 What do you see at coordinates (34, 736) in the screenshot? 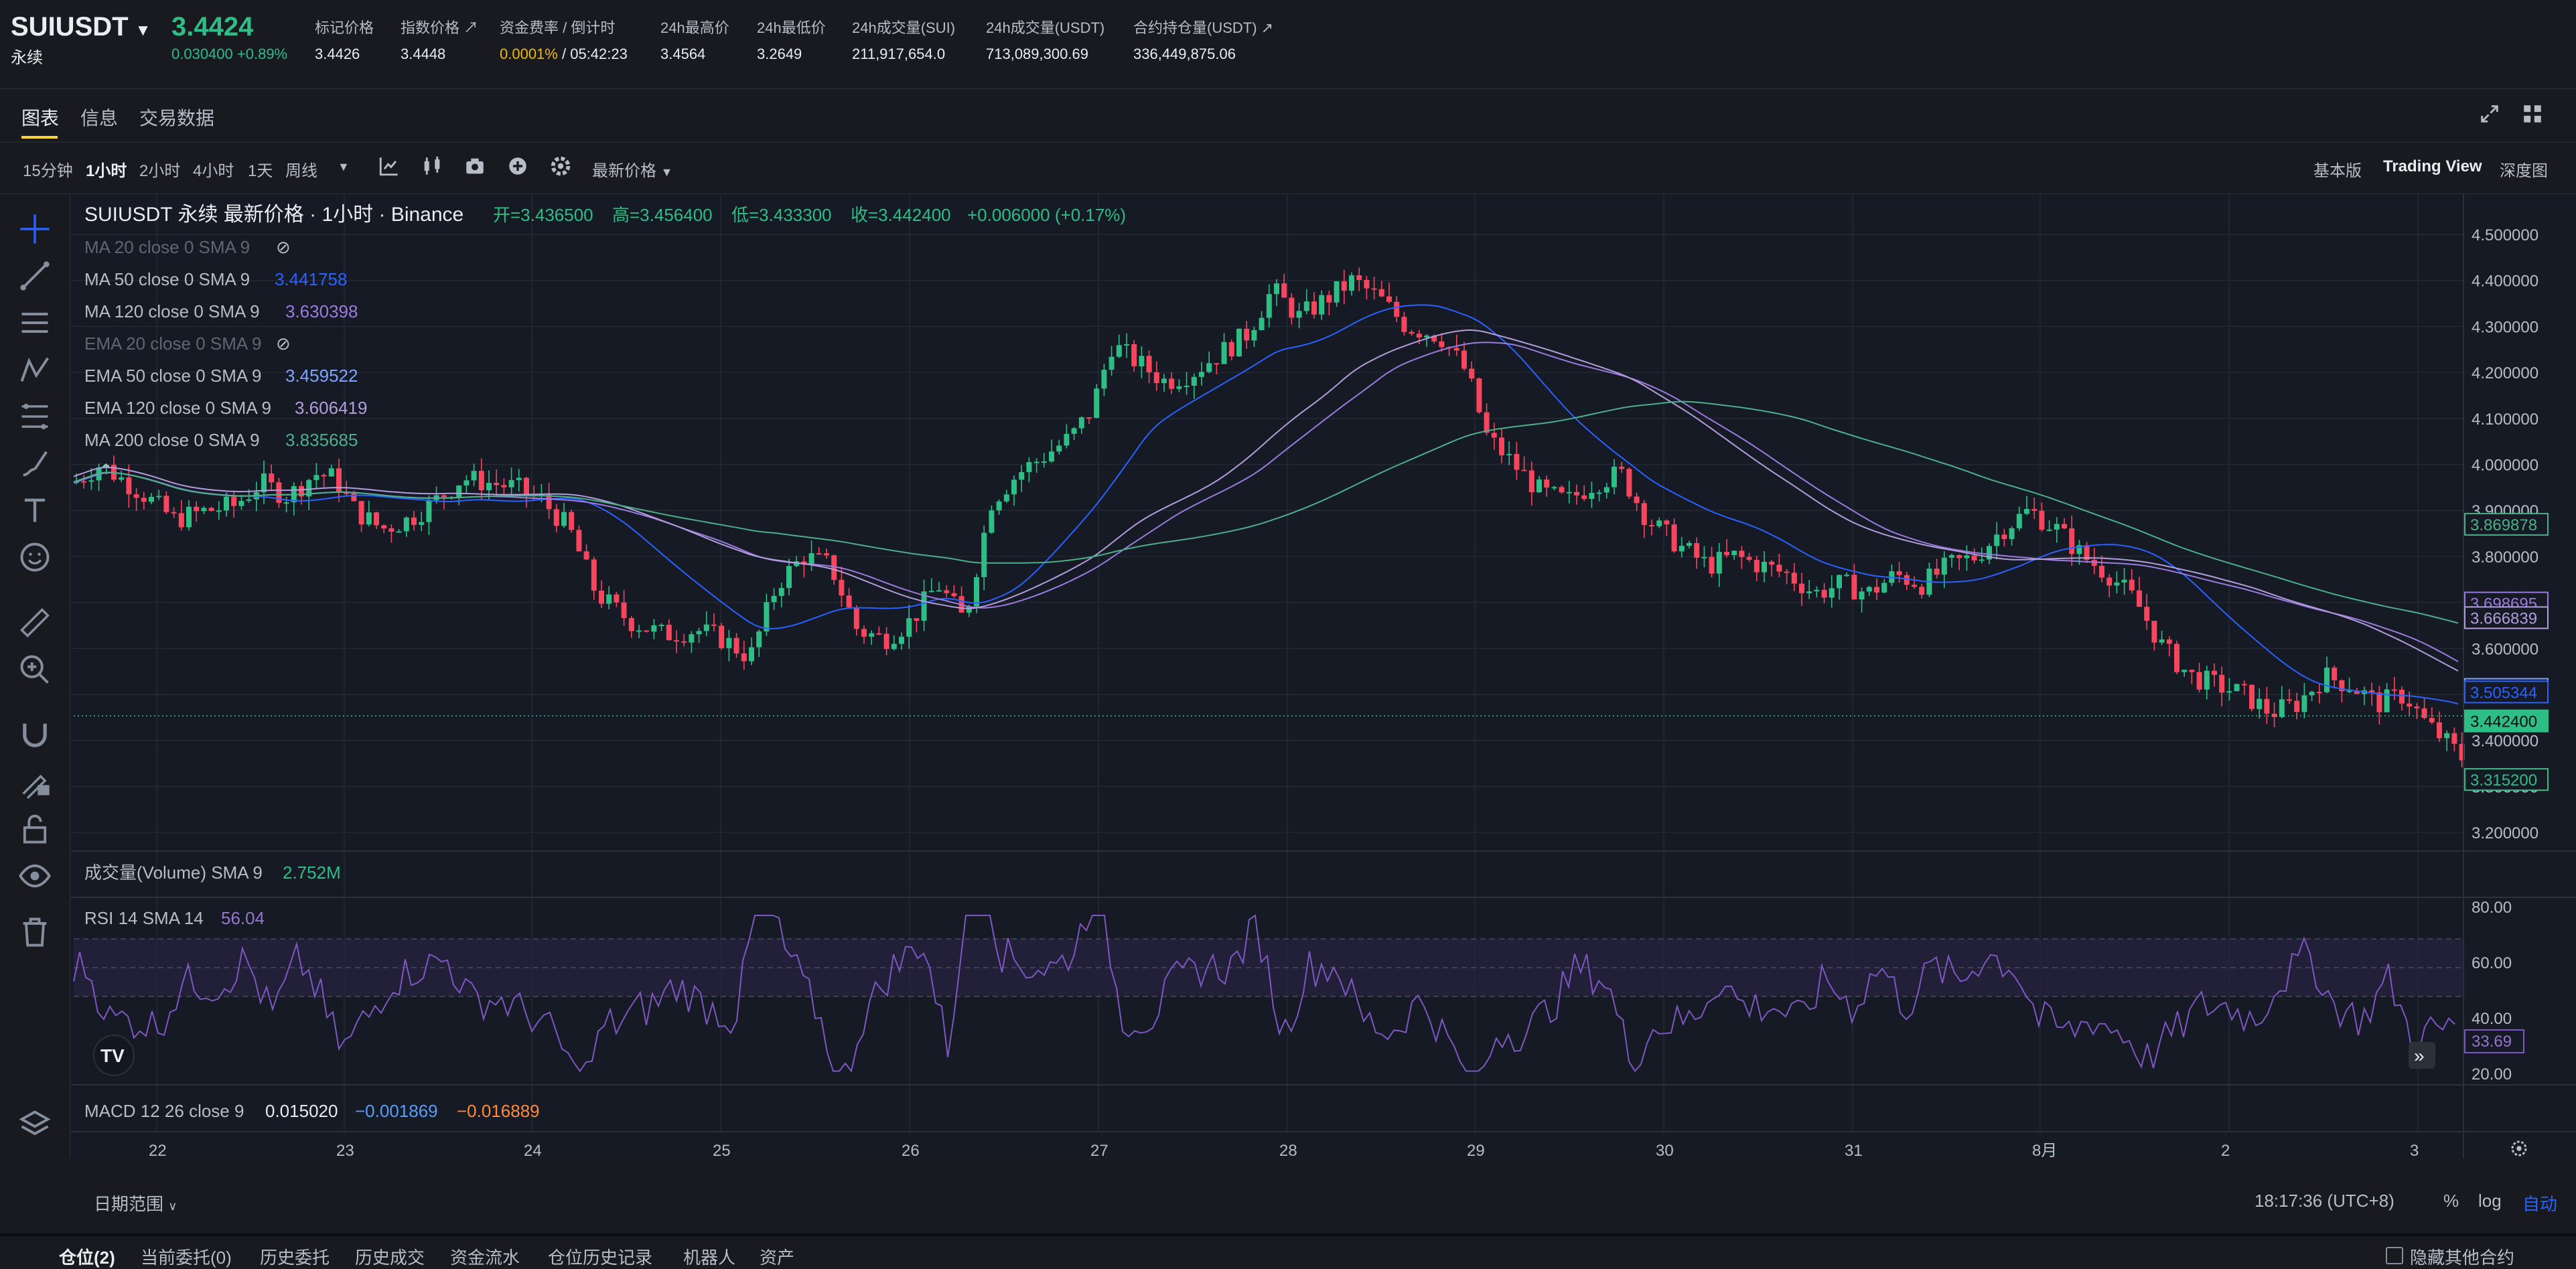
I see `magnet-icon` at bounding box center [34, 736].